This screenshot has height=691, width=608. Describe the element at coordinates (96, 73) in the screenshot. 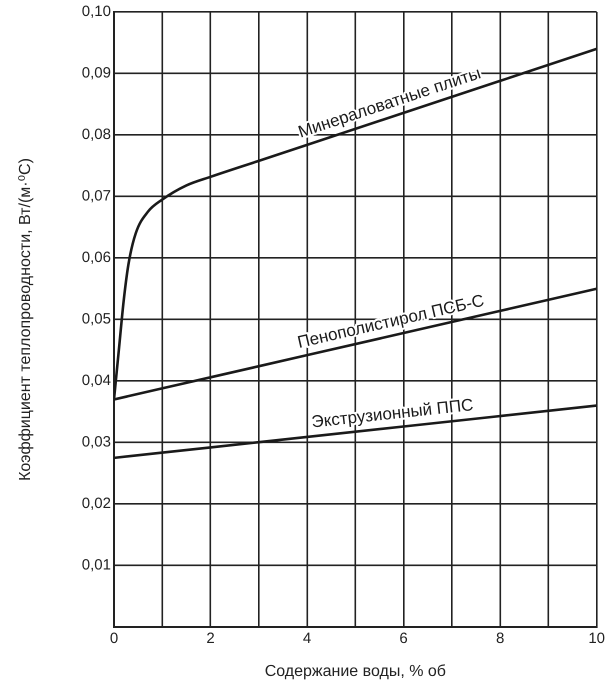

I see `y-tick-label: 0,09` at that location.